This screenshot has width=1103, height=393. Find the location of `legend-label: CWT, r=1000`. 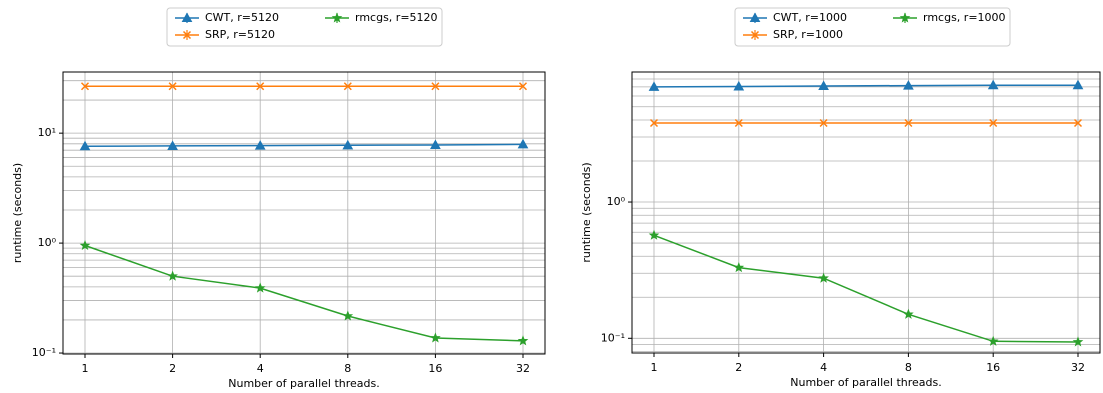

legend-label: CWT, r=1000 is located at coordinates (810, 17).